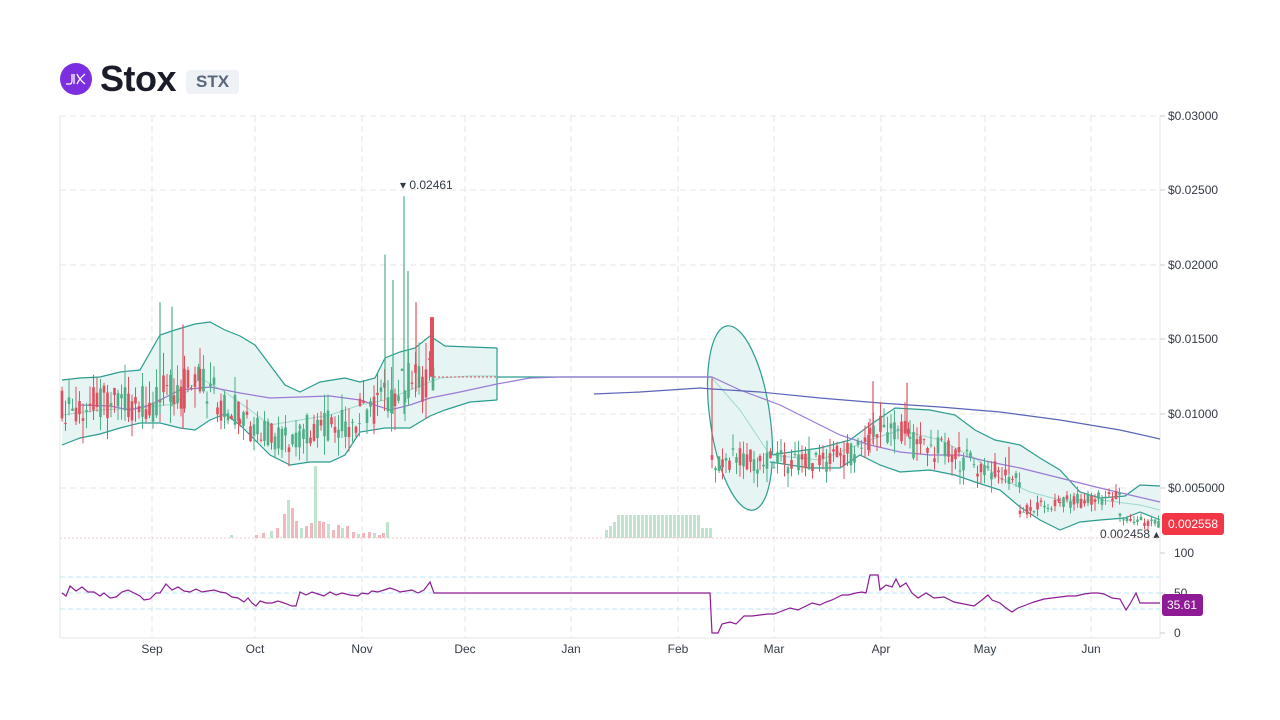 The height and width of the screenshot is (720, 1280). What do you see at coordinates (1193, 116) in the screenshot?
I see `price-axis-label: $0.03000` at bounding box center [1193, 116].